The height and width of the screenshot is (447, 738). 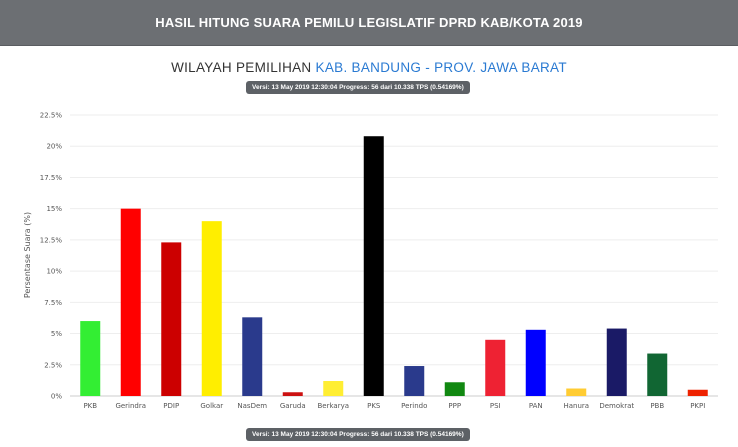 I want to click on x-tick-label: Berkarya, so click(x=333, y=406).